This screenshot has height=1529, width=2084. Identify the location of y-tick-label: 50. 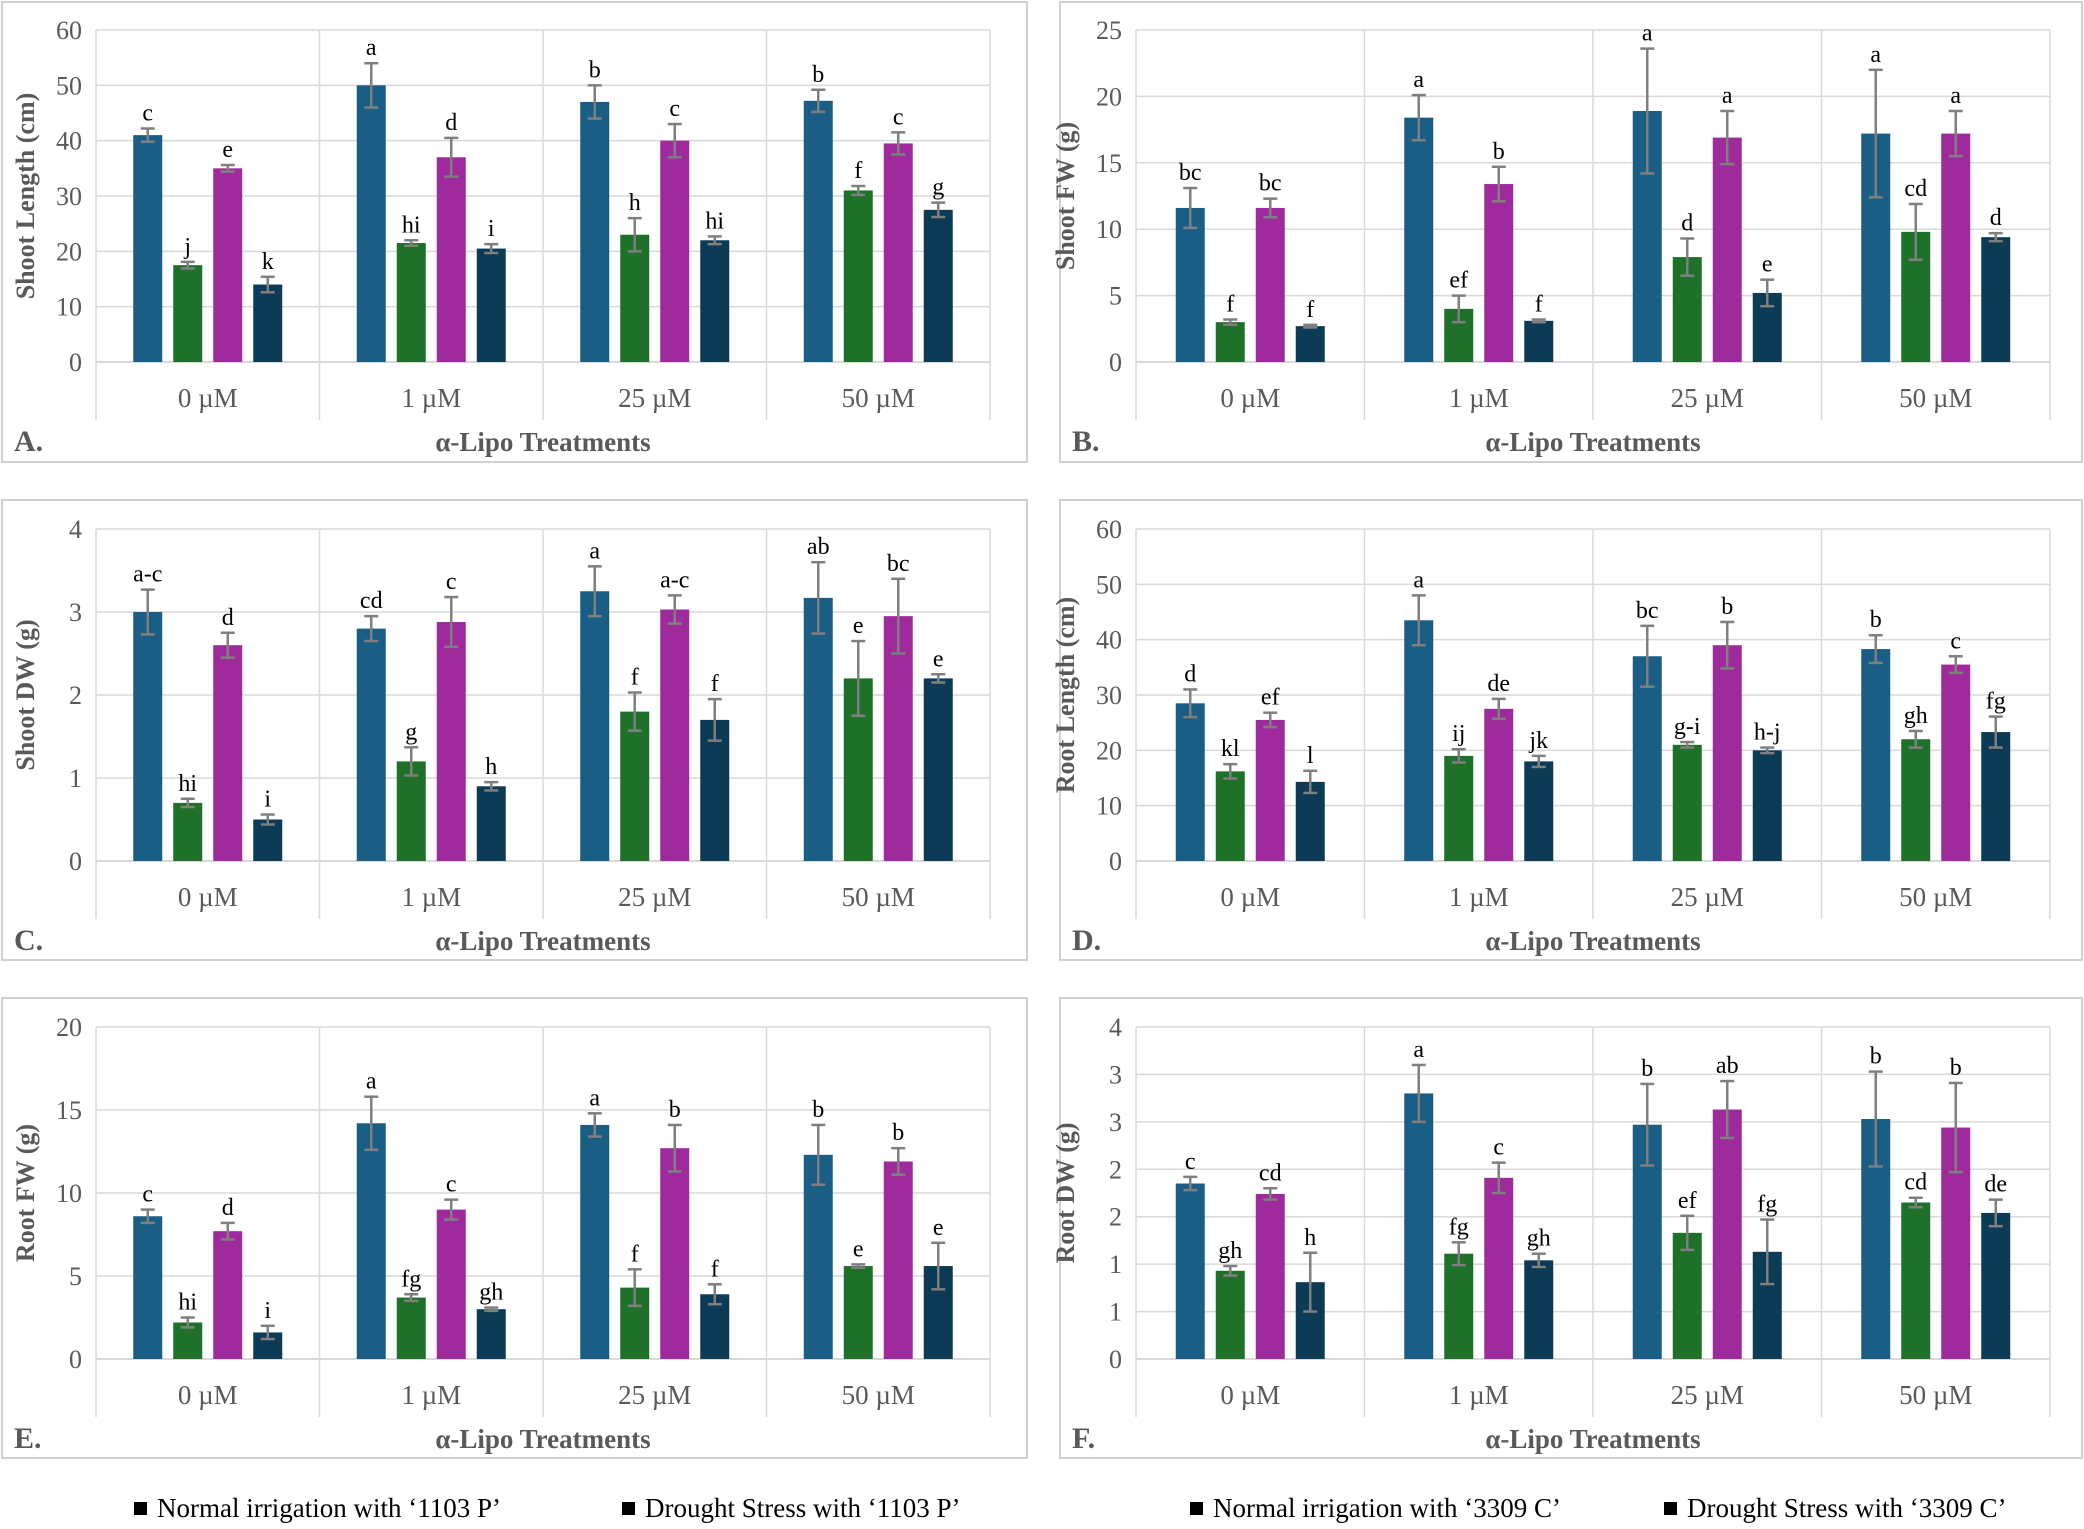
(1109, 584).